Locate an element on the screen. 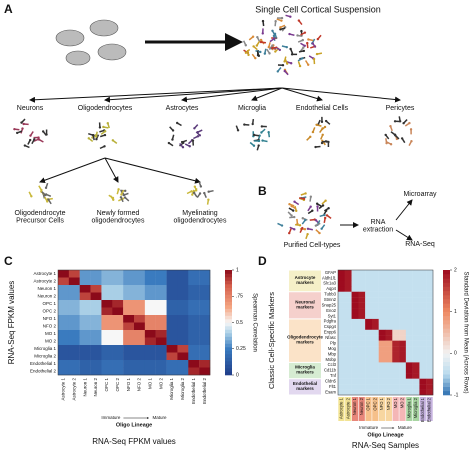 This screenshot has width=474, height=451. gene-label: Enpp6 is located at coordinates (330, 332).